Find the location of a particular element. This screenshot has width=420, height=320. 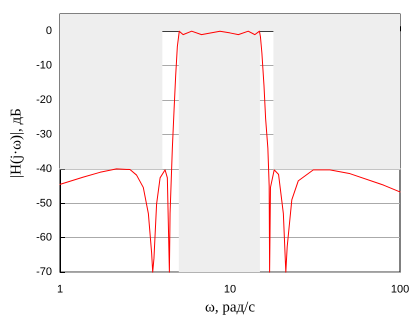

x-tick-label: 10 is located at coordinates (230, 290).